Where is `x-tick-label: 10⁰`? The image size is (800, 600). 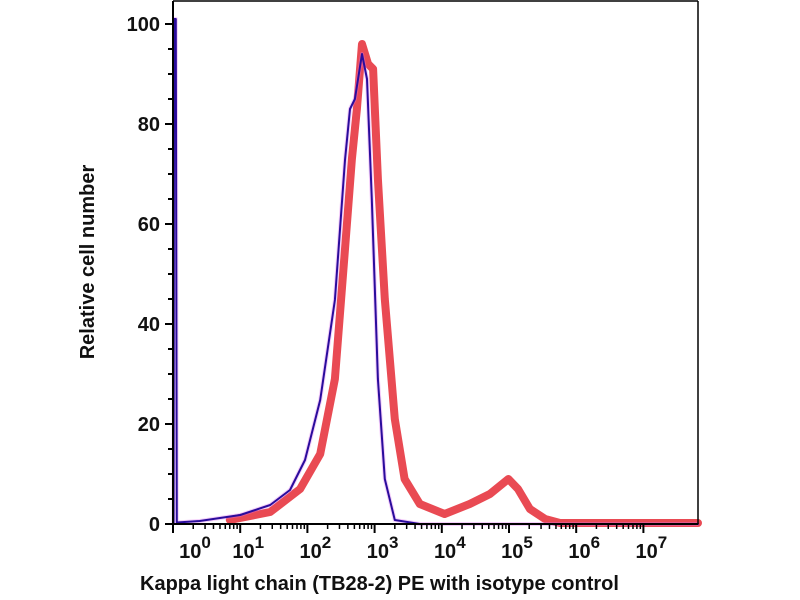
x-tick-label: 10⁰ is located at coordinates (195, 548).